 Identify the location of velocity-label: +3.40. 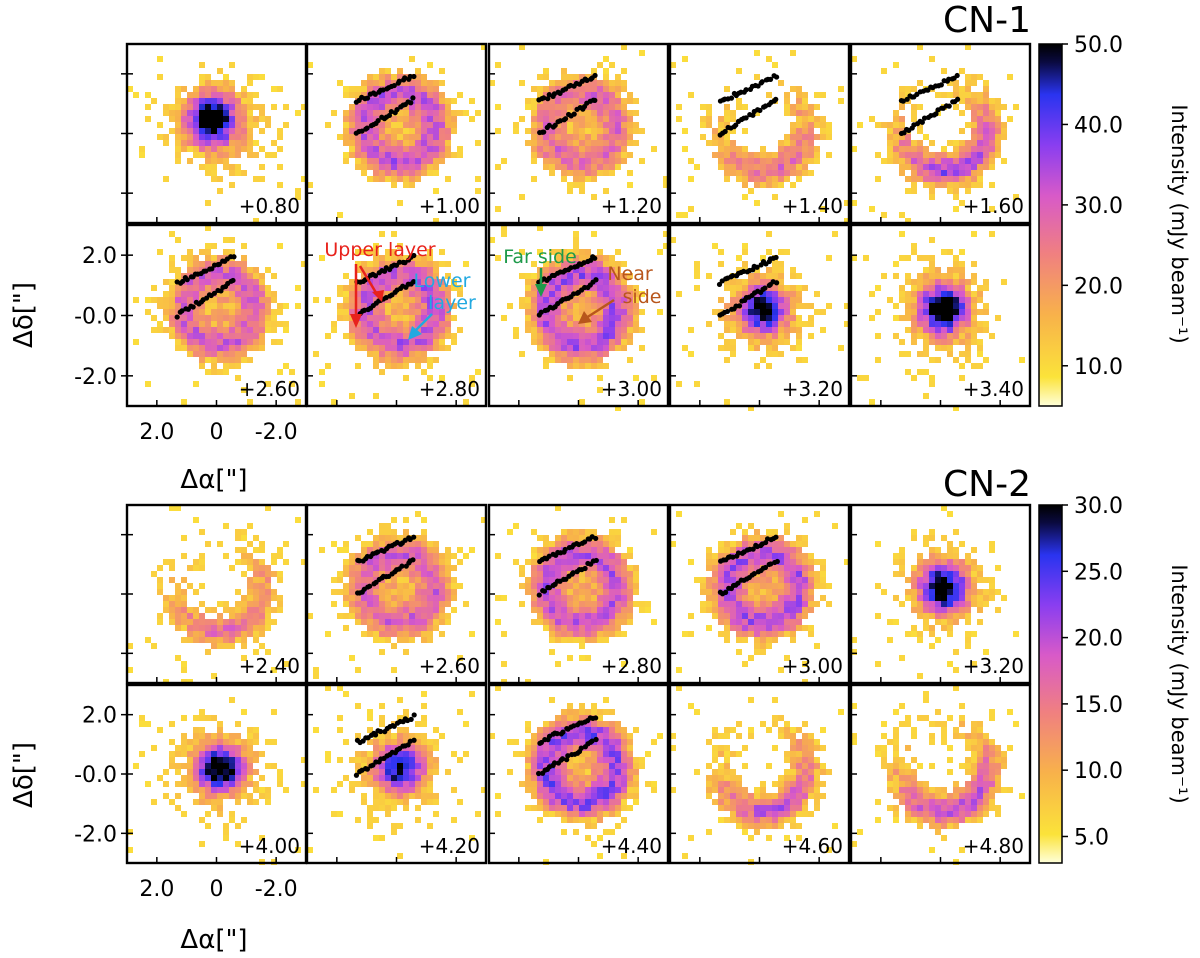
(993, 389).